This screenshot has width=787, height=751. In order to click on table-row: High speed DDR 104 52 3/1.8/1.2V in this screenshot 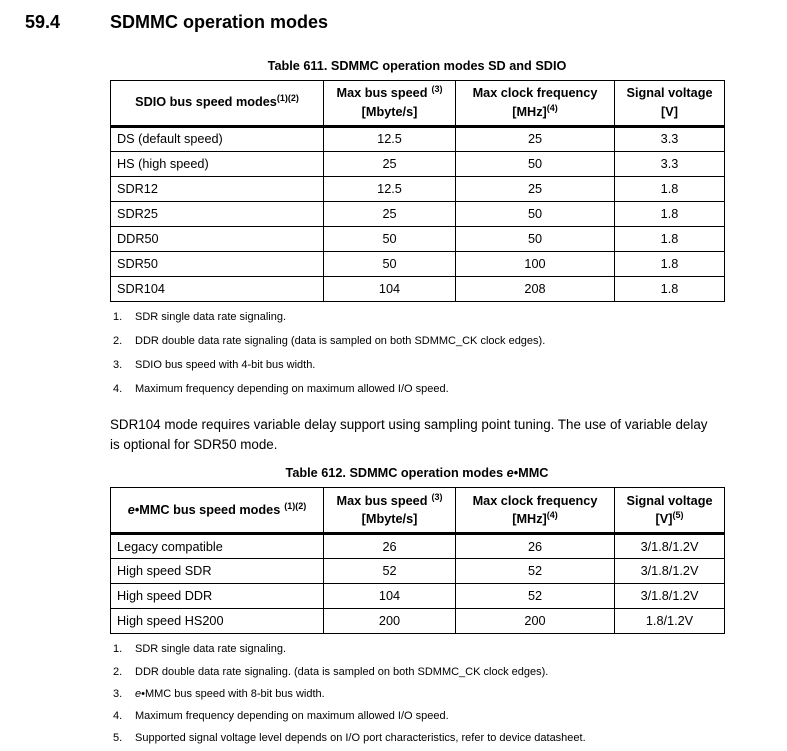, I will do `click(417, 596)`.